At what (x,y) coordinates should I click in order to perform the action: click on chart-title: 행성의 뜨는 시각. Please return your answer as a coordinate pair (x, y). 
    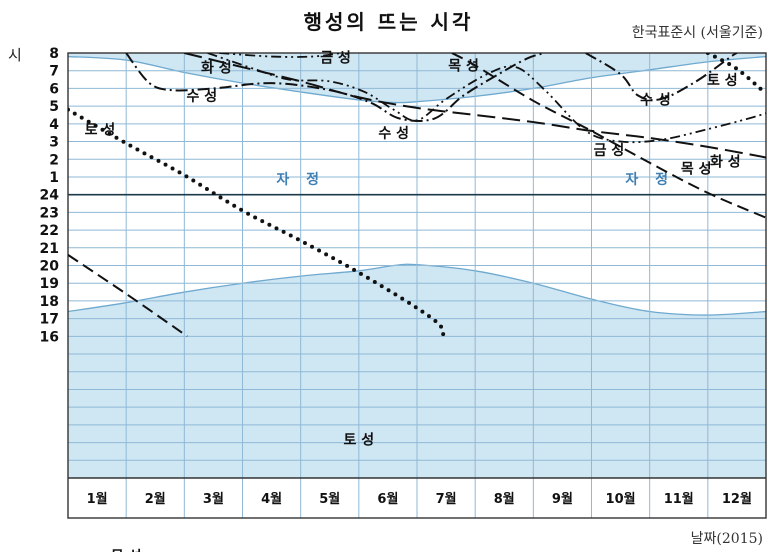
    Looking at the image, I should click on (388, 22).